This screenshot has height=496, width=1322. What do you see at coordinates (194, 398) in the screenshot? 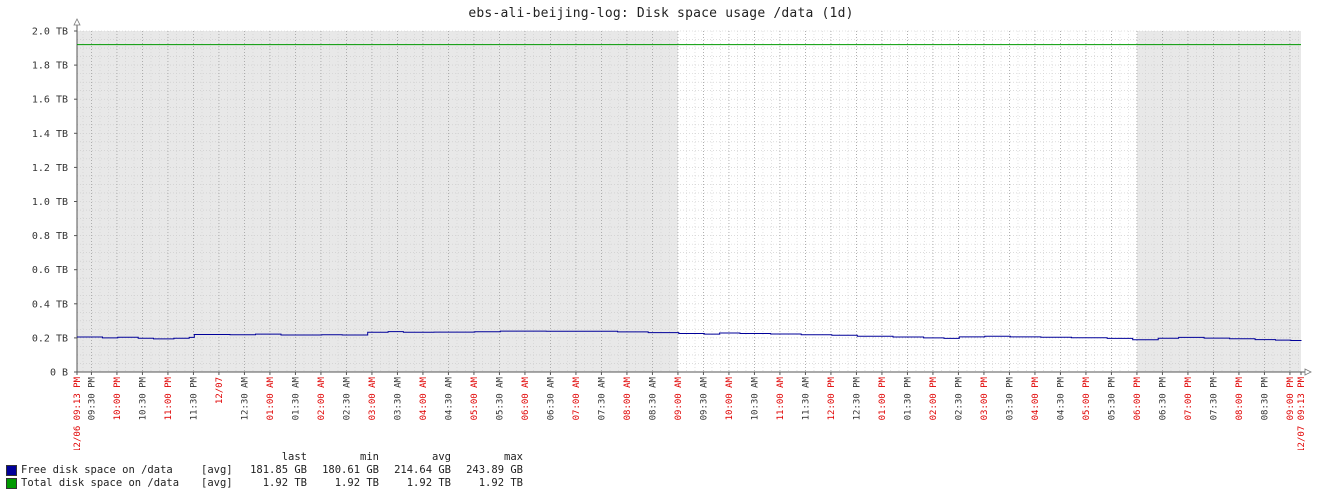
I see `x-tick-label: 11:30 PM` at bounding box center [194, 398].